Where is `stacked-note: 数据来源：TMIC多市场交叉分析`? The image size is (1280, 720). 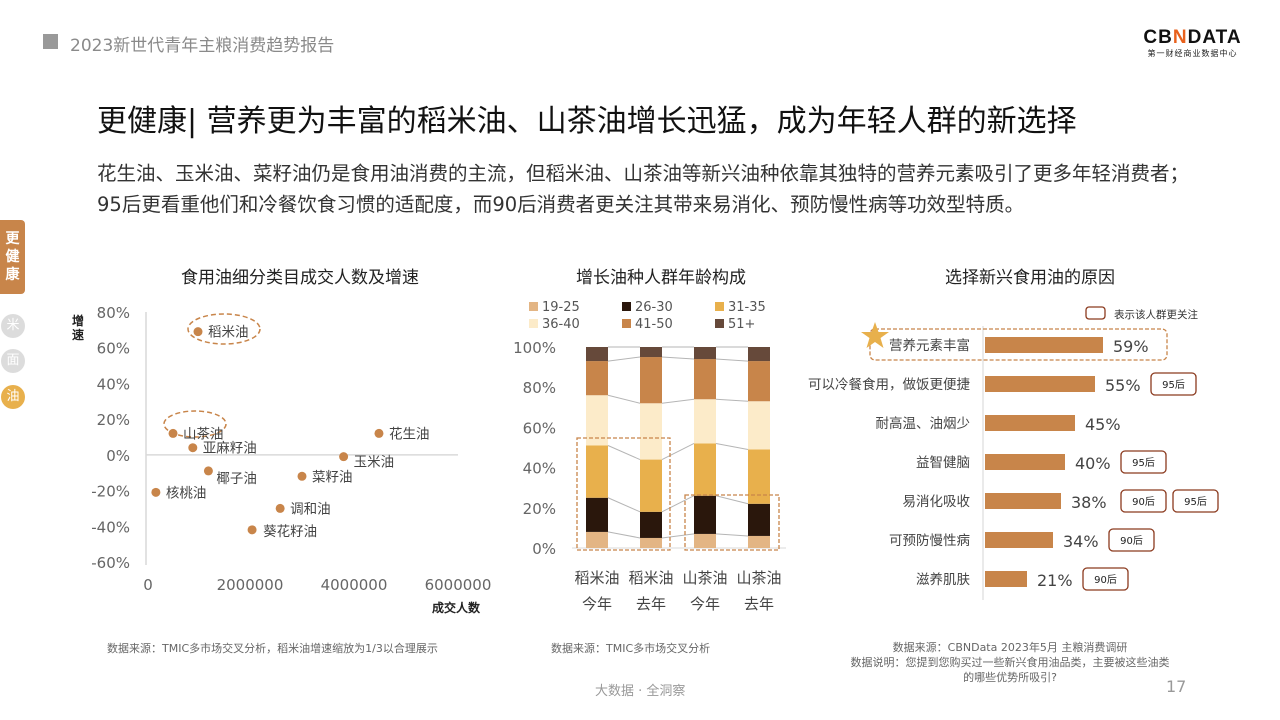 stacked-note: 数据来源：TMIC多市场交叉分析 is located at coordinates (631, 648).